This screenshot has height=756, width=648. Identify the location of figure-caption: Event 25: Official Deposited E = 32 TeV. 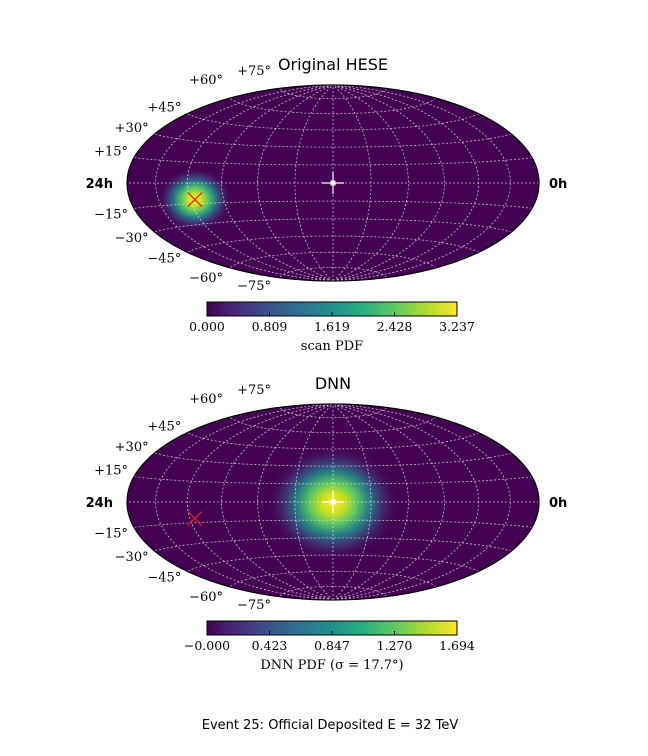
(330, 725).